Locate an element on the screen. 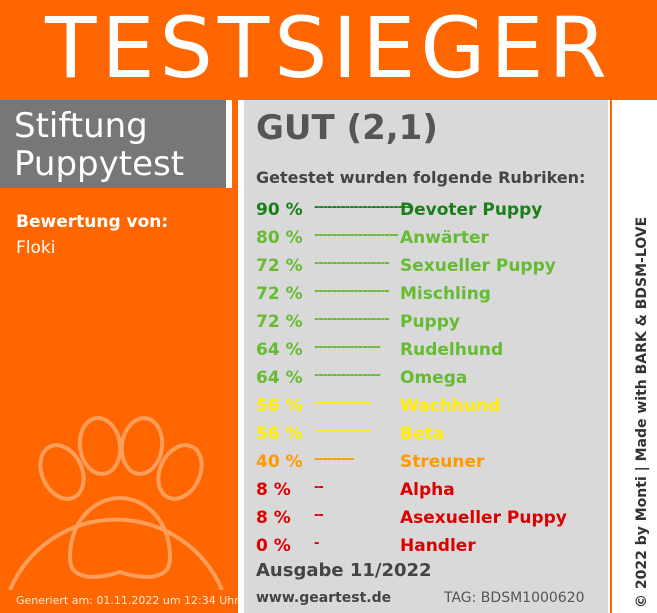 Image resolution: width=657 pixels, height=613 pixels. generated-timestamp: Generiert am: 01.11.2022 um 12:34 Uhr is located at coordinates (127, 600).